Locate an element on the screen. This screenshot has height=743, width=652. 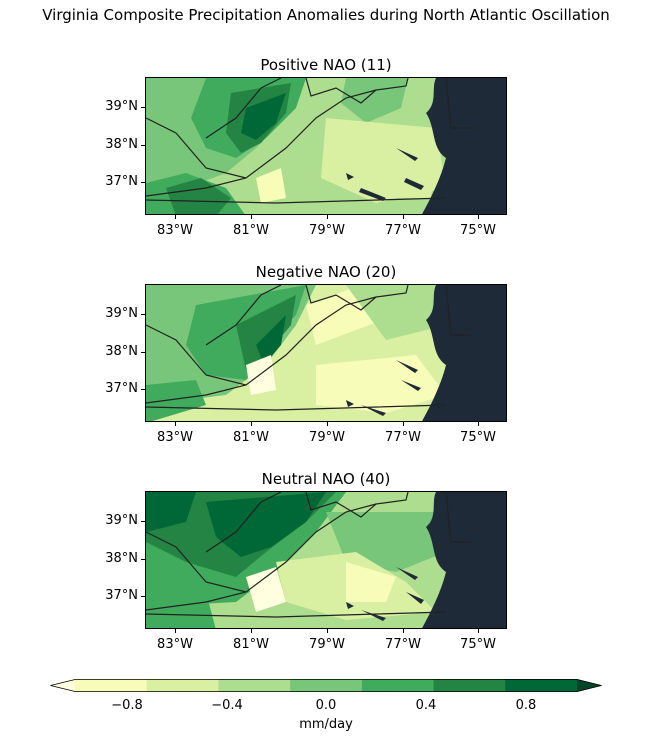
panel-title-positive: Positive NAO (11) is located at coordinates (326, 65).